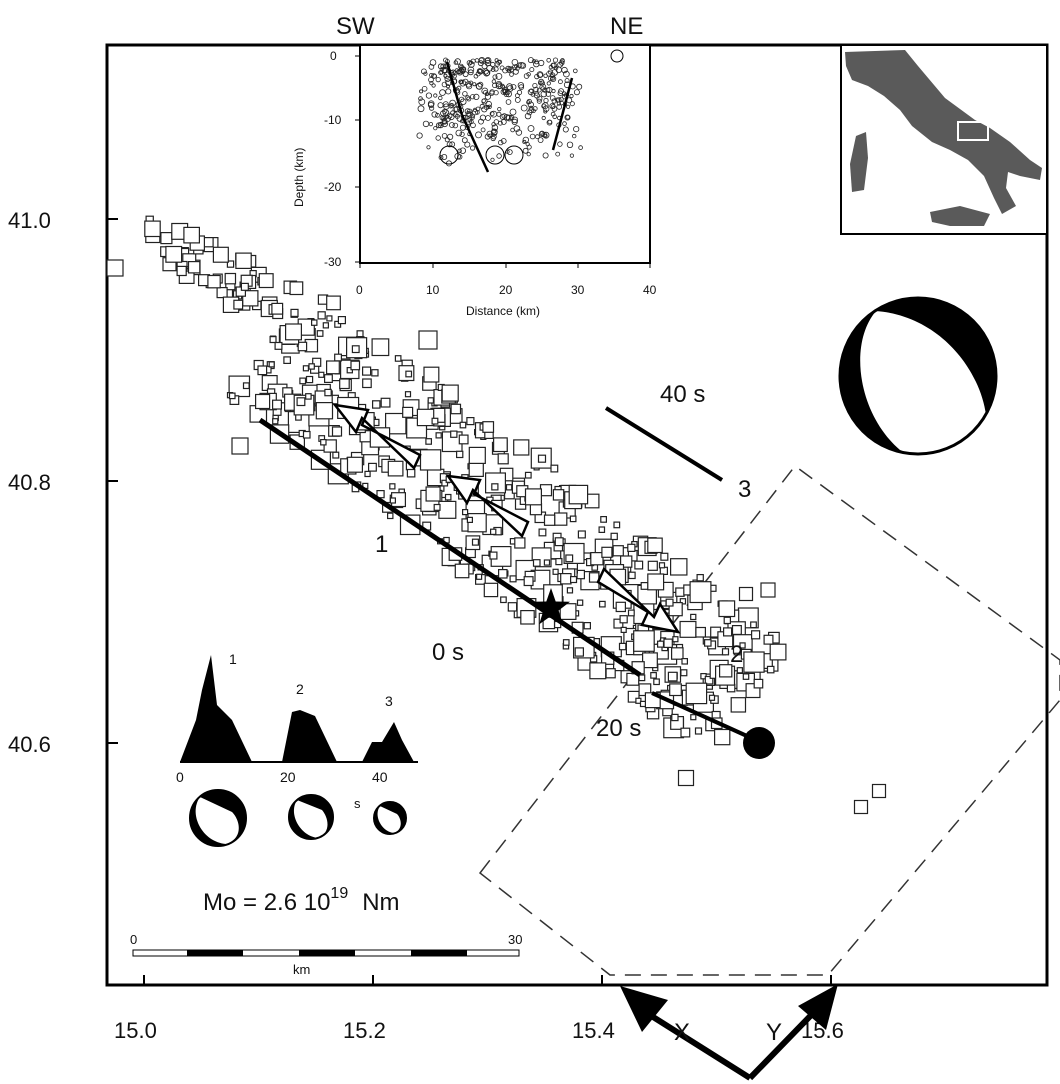 This screenshot has height=1084, width=1060. Describe the element at coordinates (333, 187) in the screenshot. I see `section-ytick-20: -20` at that location.